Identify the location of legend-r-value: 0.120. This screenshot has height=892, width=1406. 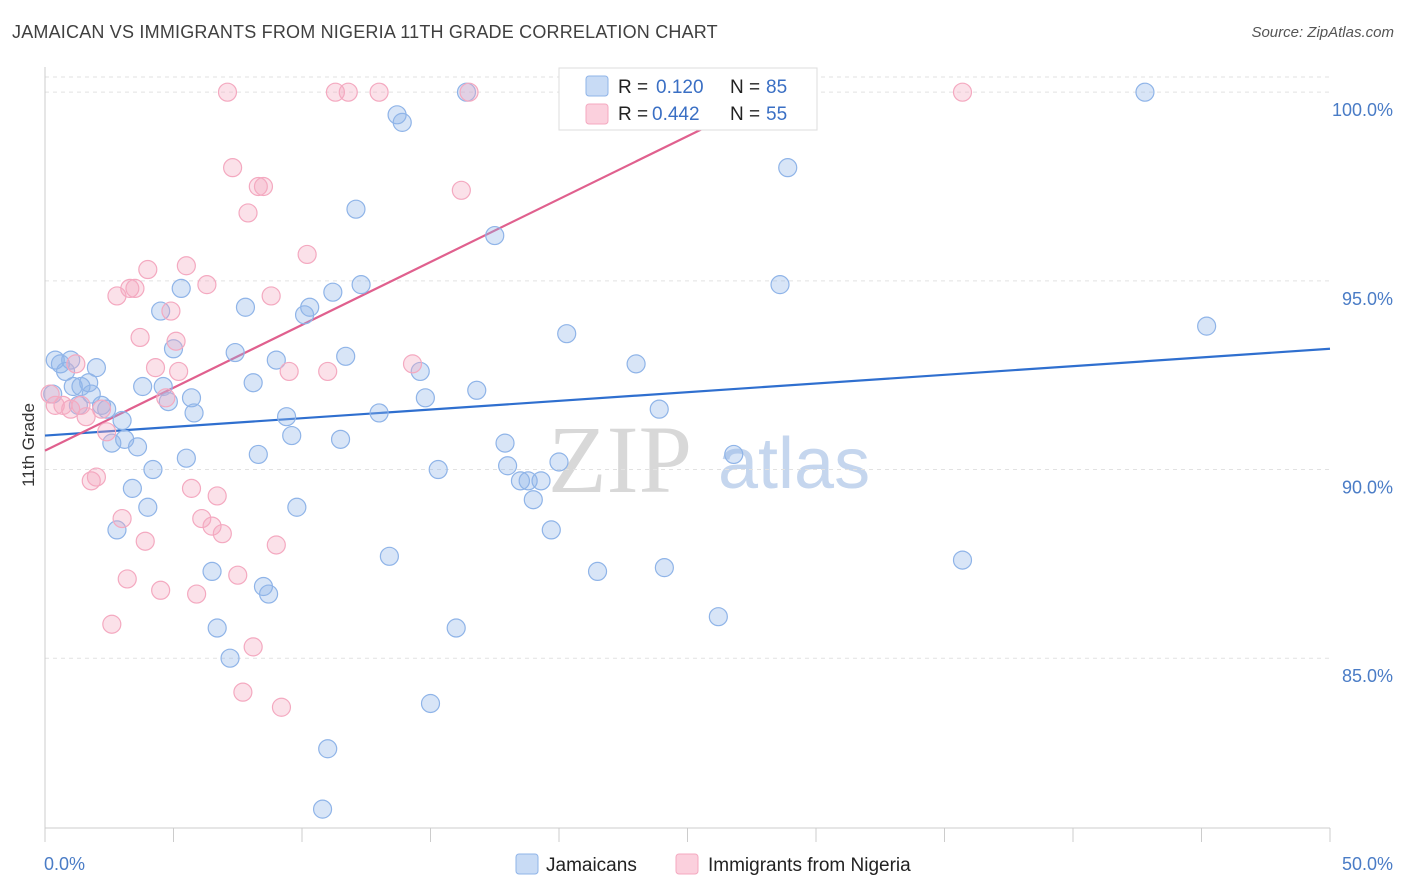
(680, 87).